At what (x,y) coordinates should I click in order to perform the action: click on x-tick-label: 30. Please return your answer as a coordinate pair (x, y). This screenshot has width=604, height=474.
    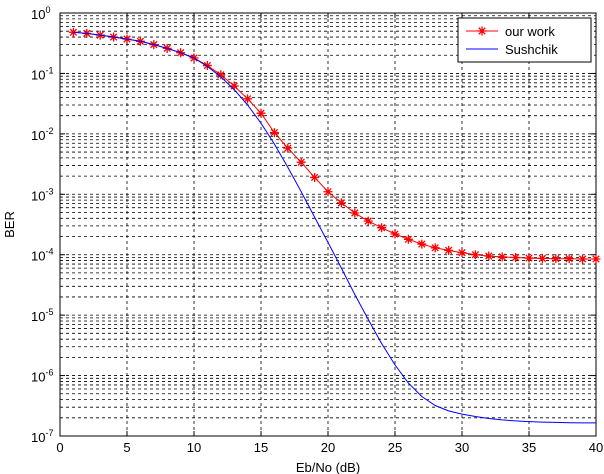
    Looking at the image, I should click on (462, 447).